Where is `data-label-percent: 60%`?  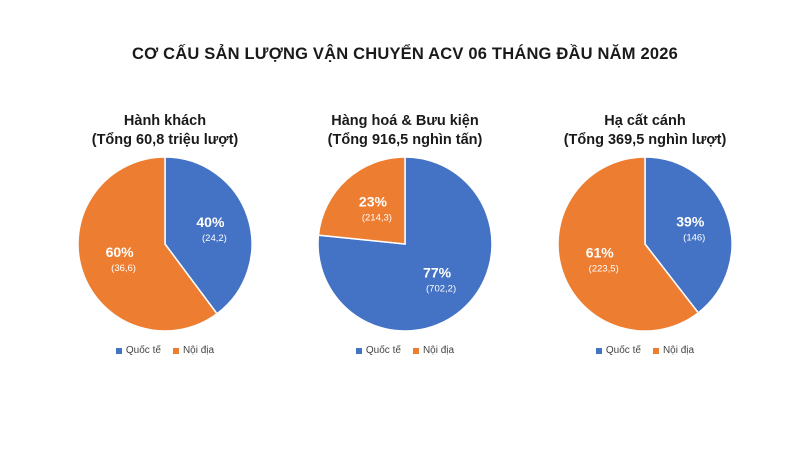 data-label-percent: 60% is located at coordinates (120, 252).